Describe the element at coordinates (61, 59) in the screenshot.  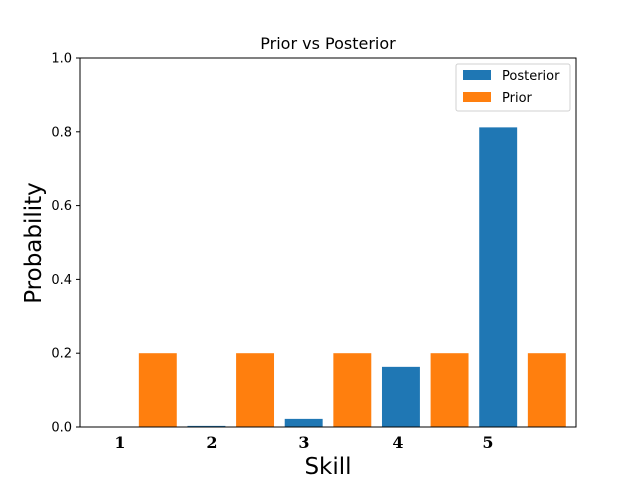
I see `y-tick-label: 1.0` at that location.